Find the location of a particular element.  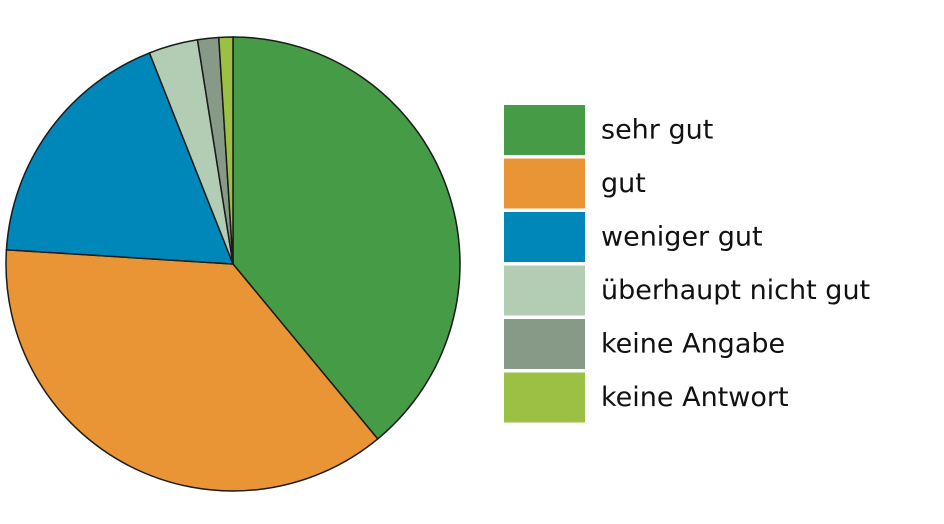

legend-label: keine Antwort is located at coordinates (695, 397).